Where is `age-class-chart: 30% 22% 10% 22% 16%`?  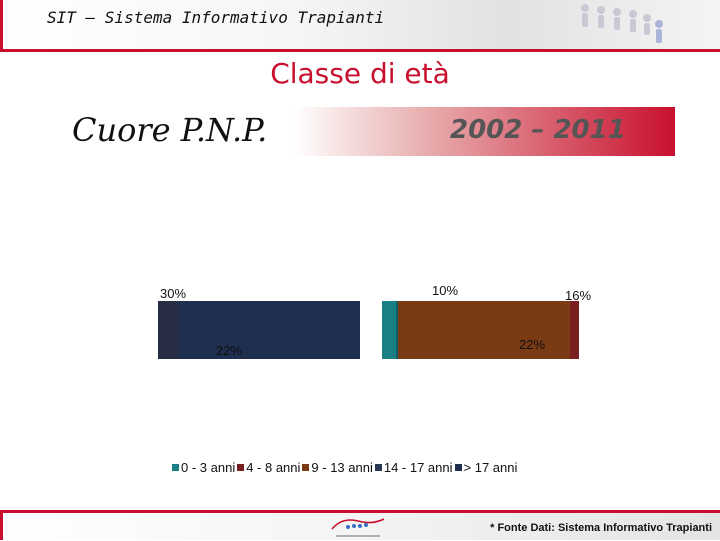 age-class-chart: 30% 22% 10% 22% 16% is located at coordinates (374, 321).